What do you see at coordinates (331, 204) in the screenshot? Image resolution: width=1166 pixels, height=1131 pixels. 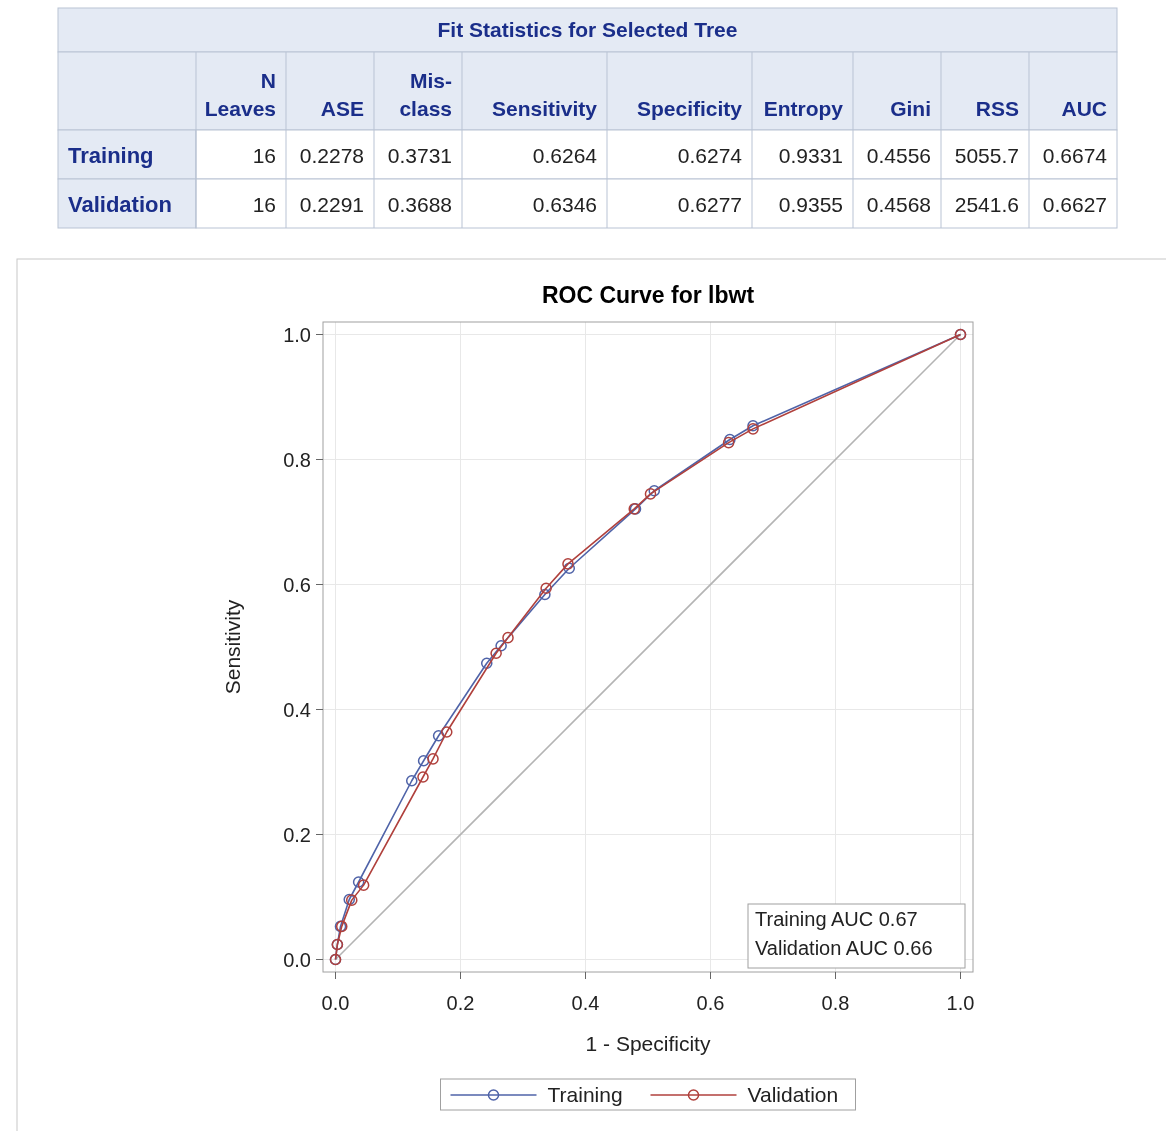 I see `text: 0.2291` at bounding box center [331, 204].